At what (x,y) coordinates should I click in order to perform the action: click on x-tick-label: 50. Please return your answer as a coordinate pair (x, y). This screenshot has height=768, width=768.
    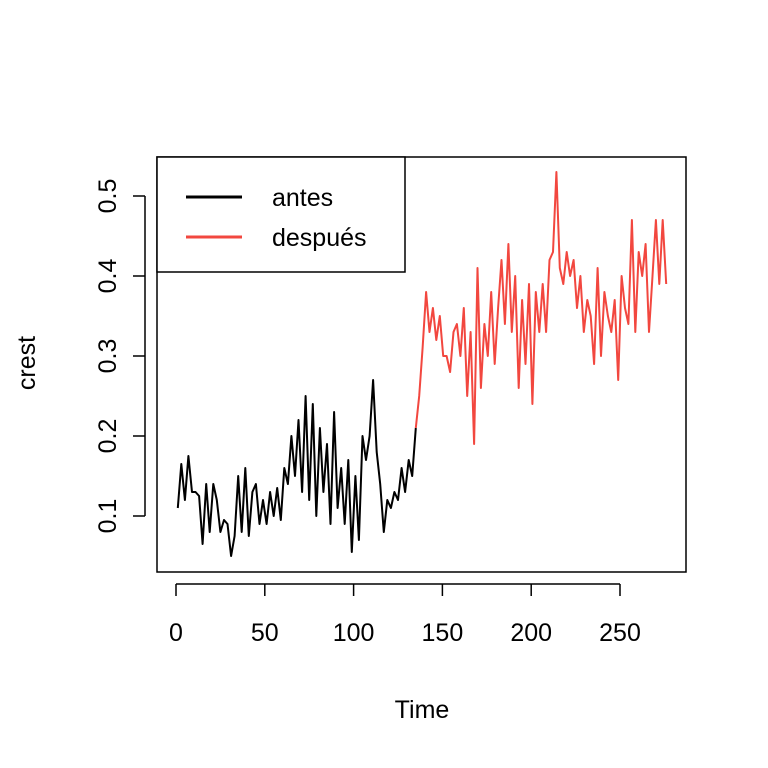
    Looking at the image, I should click on (265, 633).